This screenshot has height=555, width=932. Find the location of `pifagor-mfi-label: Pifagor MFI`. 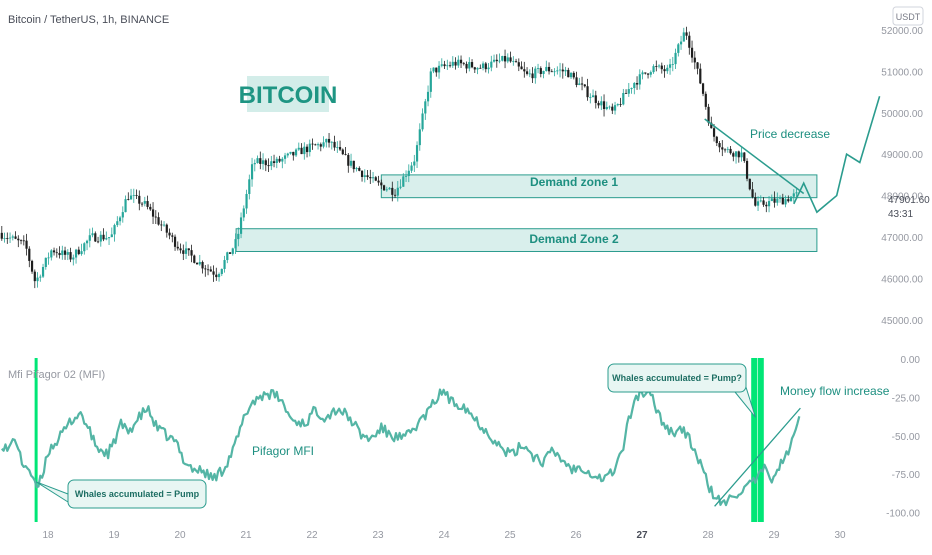

pifagor-mfi-label: Pifagor MFI is located at coordinates (283, 451).